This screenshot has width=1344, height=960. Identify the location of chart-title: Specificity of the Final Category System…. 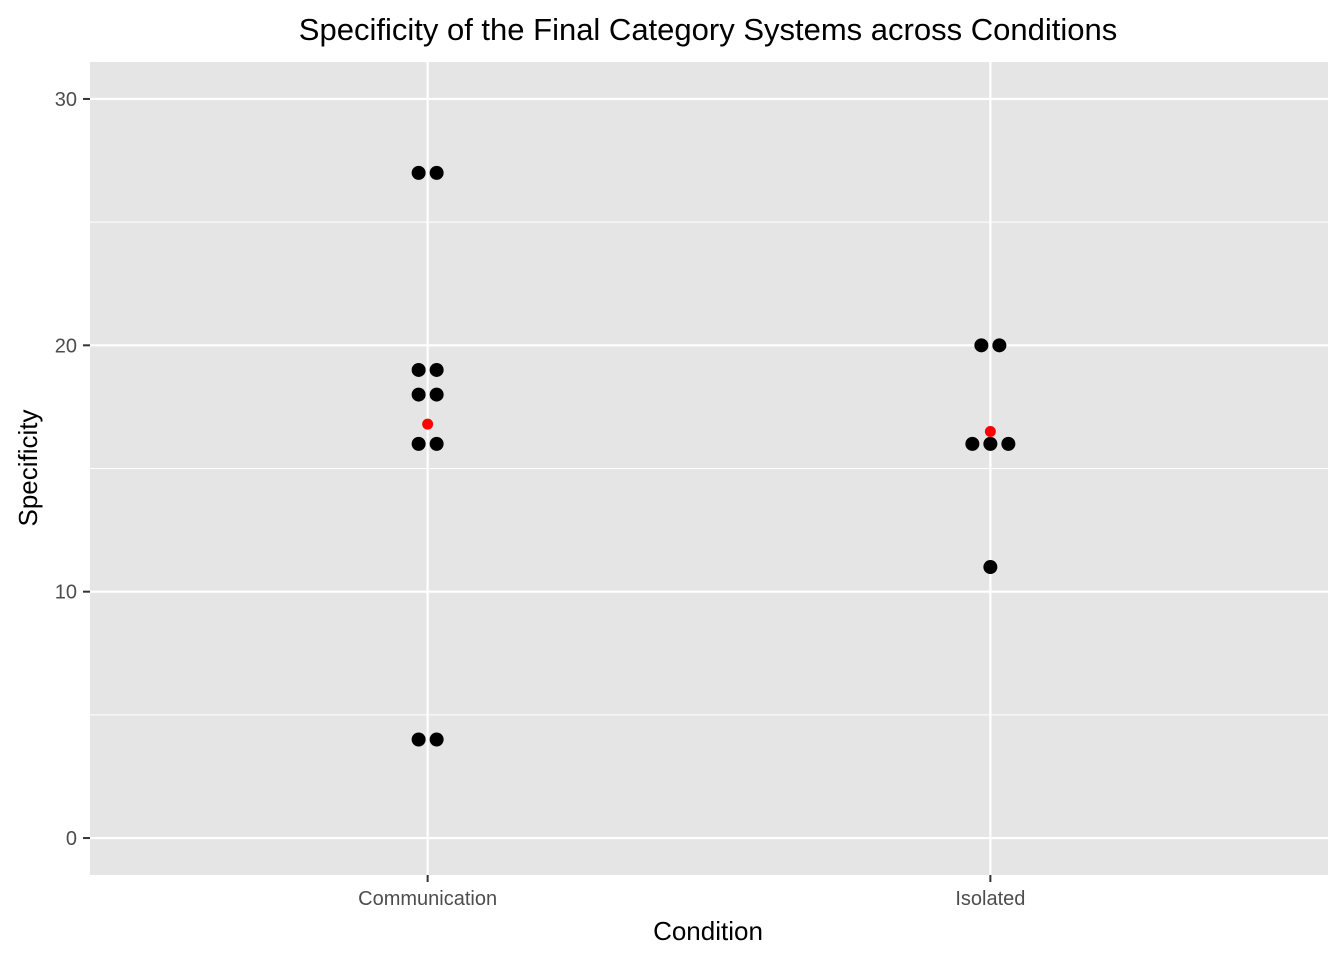
(708, 29).